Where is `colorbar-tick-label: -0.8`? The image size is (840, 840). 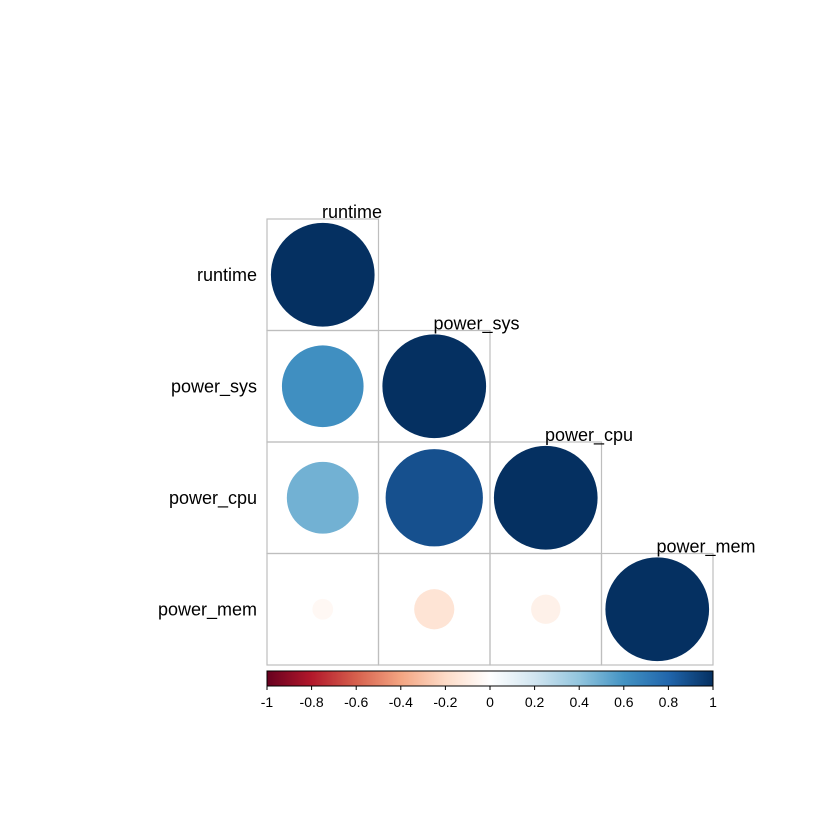 colorbar-tick-label: -0.8 is located at coordinates (312, 702).